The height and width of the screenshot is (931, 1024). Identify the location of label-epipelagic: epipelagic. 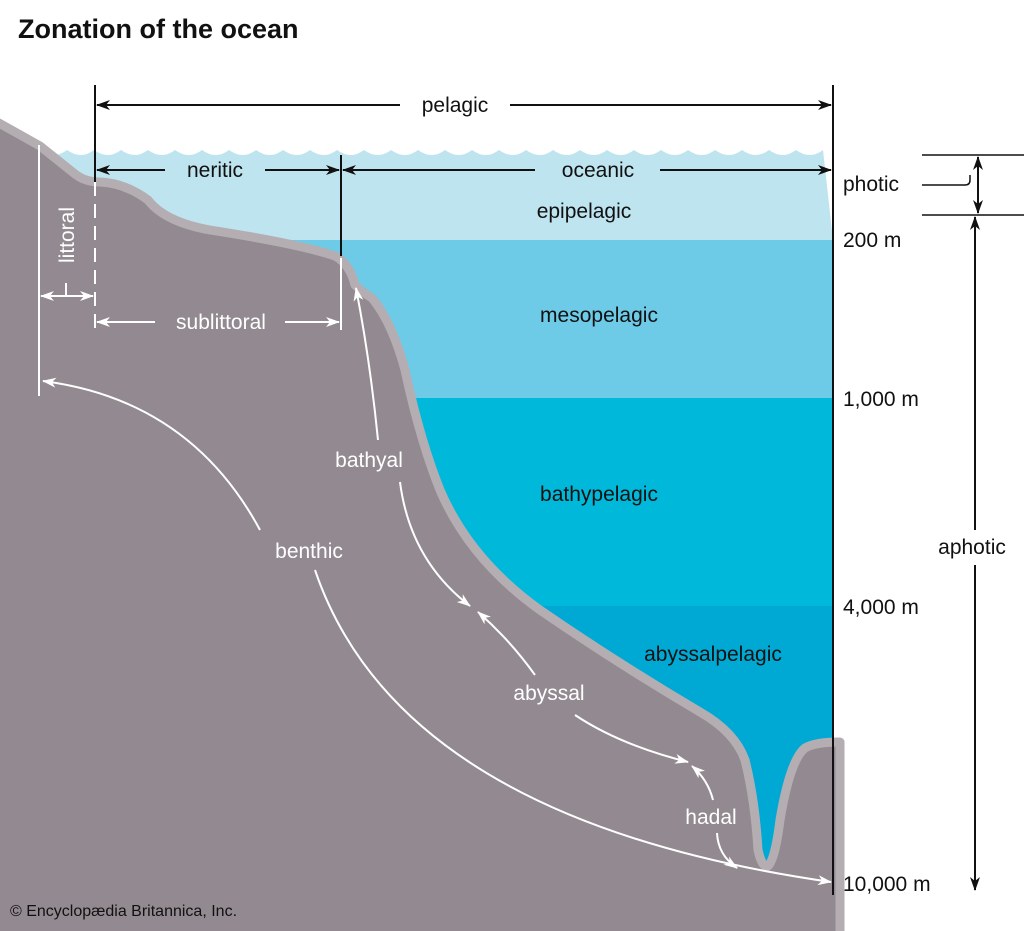
(584, 211).